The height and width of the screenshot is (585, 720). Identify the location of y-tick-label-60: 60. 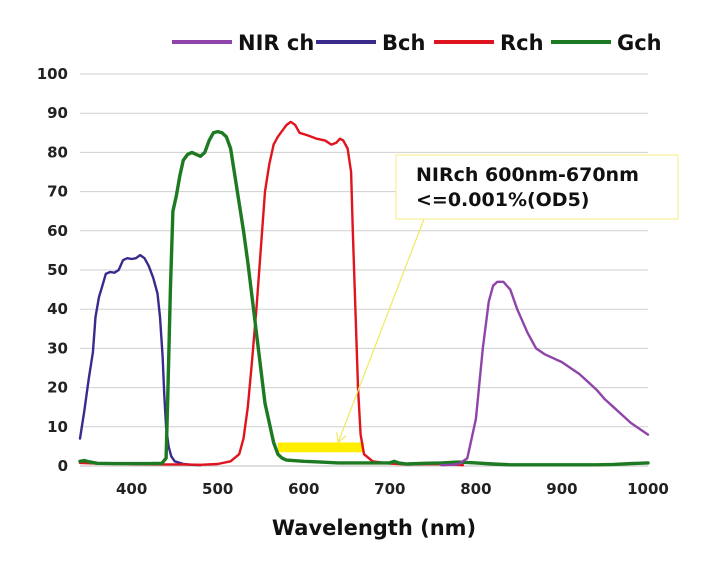
(57, 231).